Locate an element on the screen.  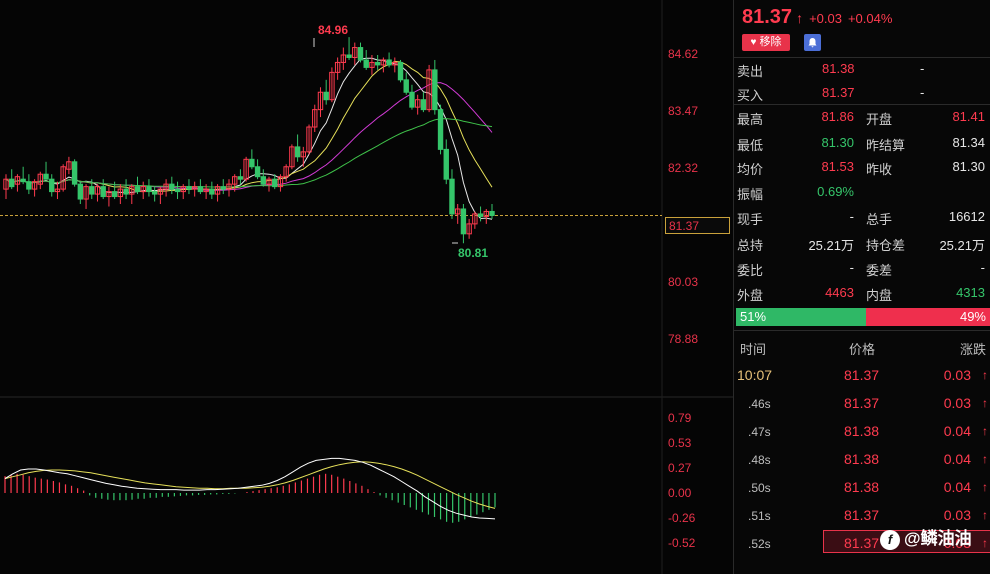
price-change: +0.03 is located at coordinates (825, 18).